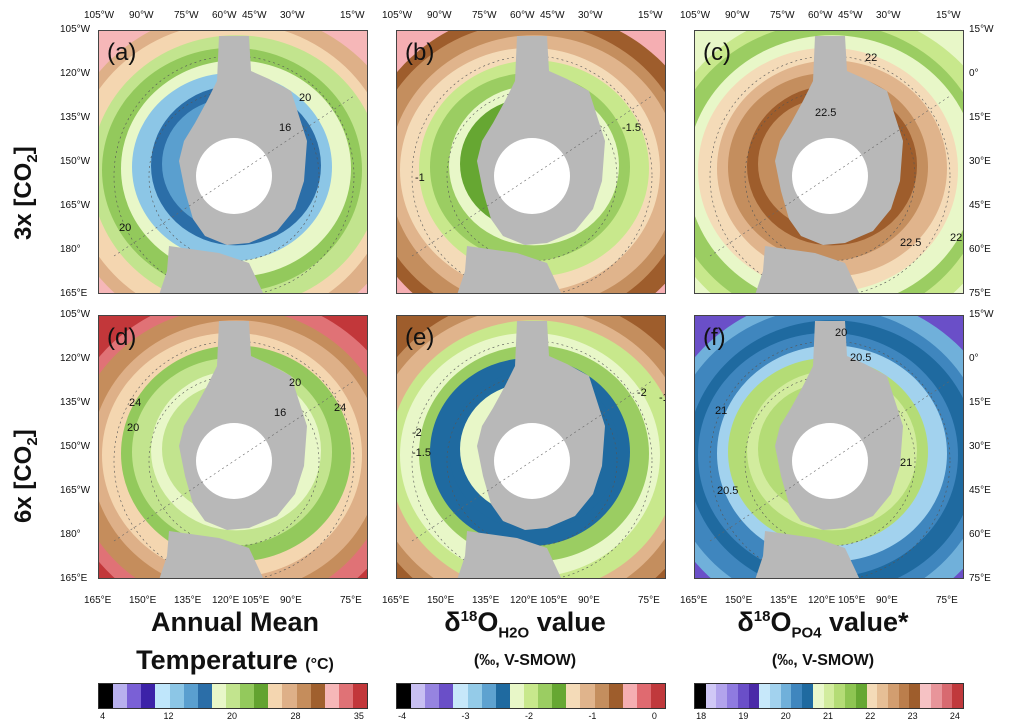 This screenshot has width=1010, height=725. Describe the element at coordinates (954, 716) in the screenshot. I see `colorbar-tick-label: 24` at that location.